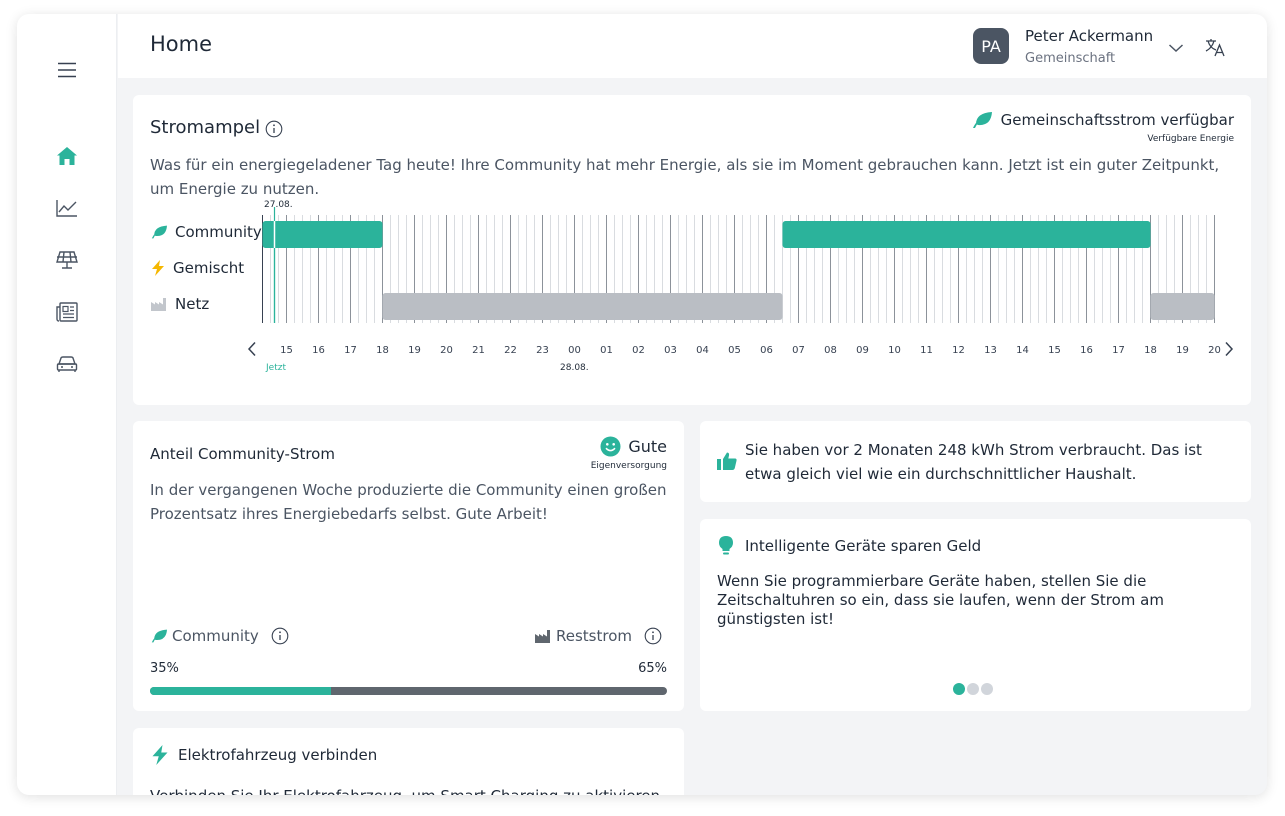 This screenshot has height=816, width=1285. What do you see at coordinates (164, 668) in the screenshot?
I see `community-pct: 35%` at bounding box center [164, 668].